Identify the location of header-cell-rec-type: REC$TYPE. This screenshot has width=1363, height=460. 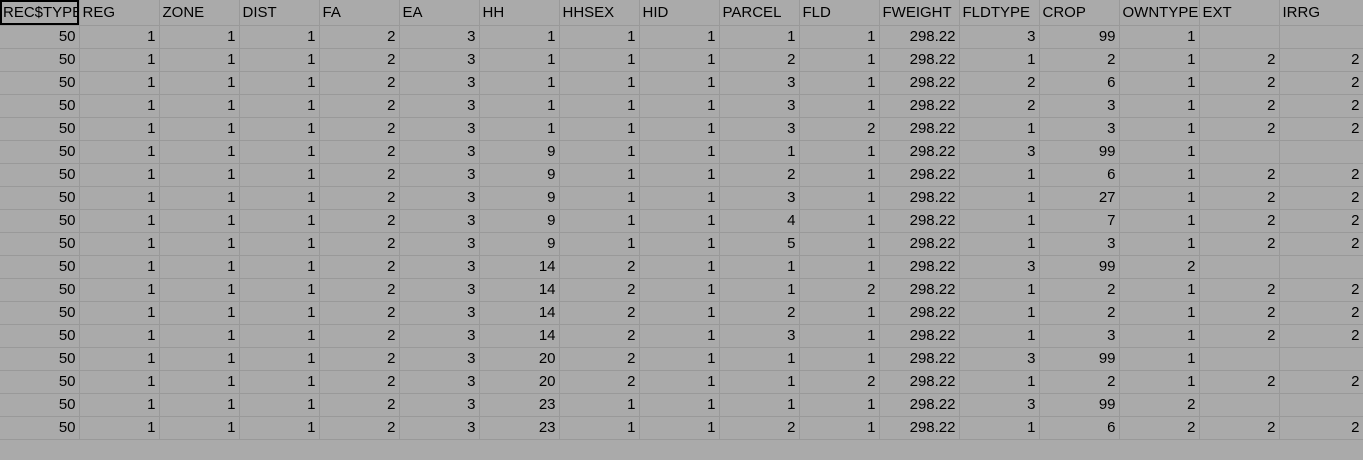
(40, 13).